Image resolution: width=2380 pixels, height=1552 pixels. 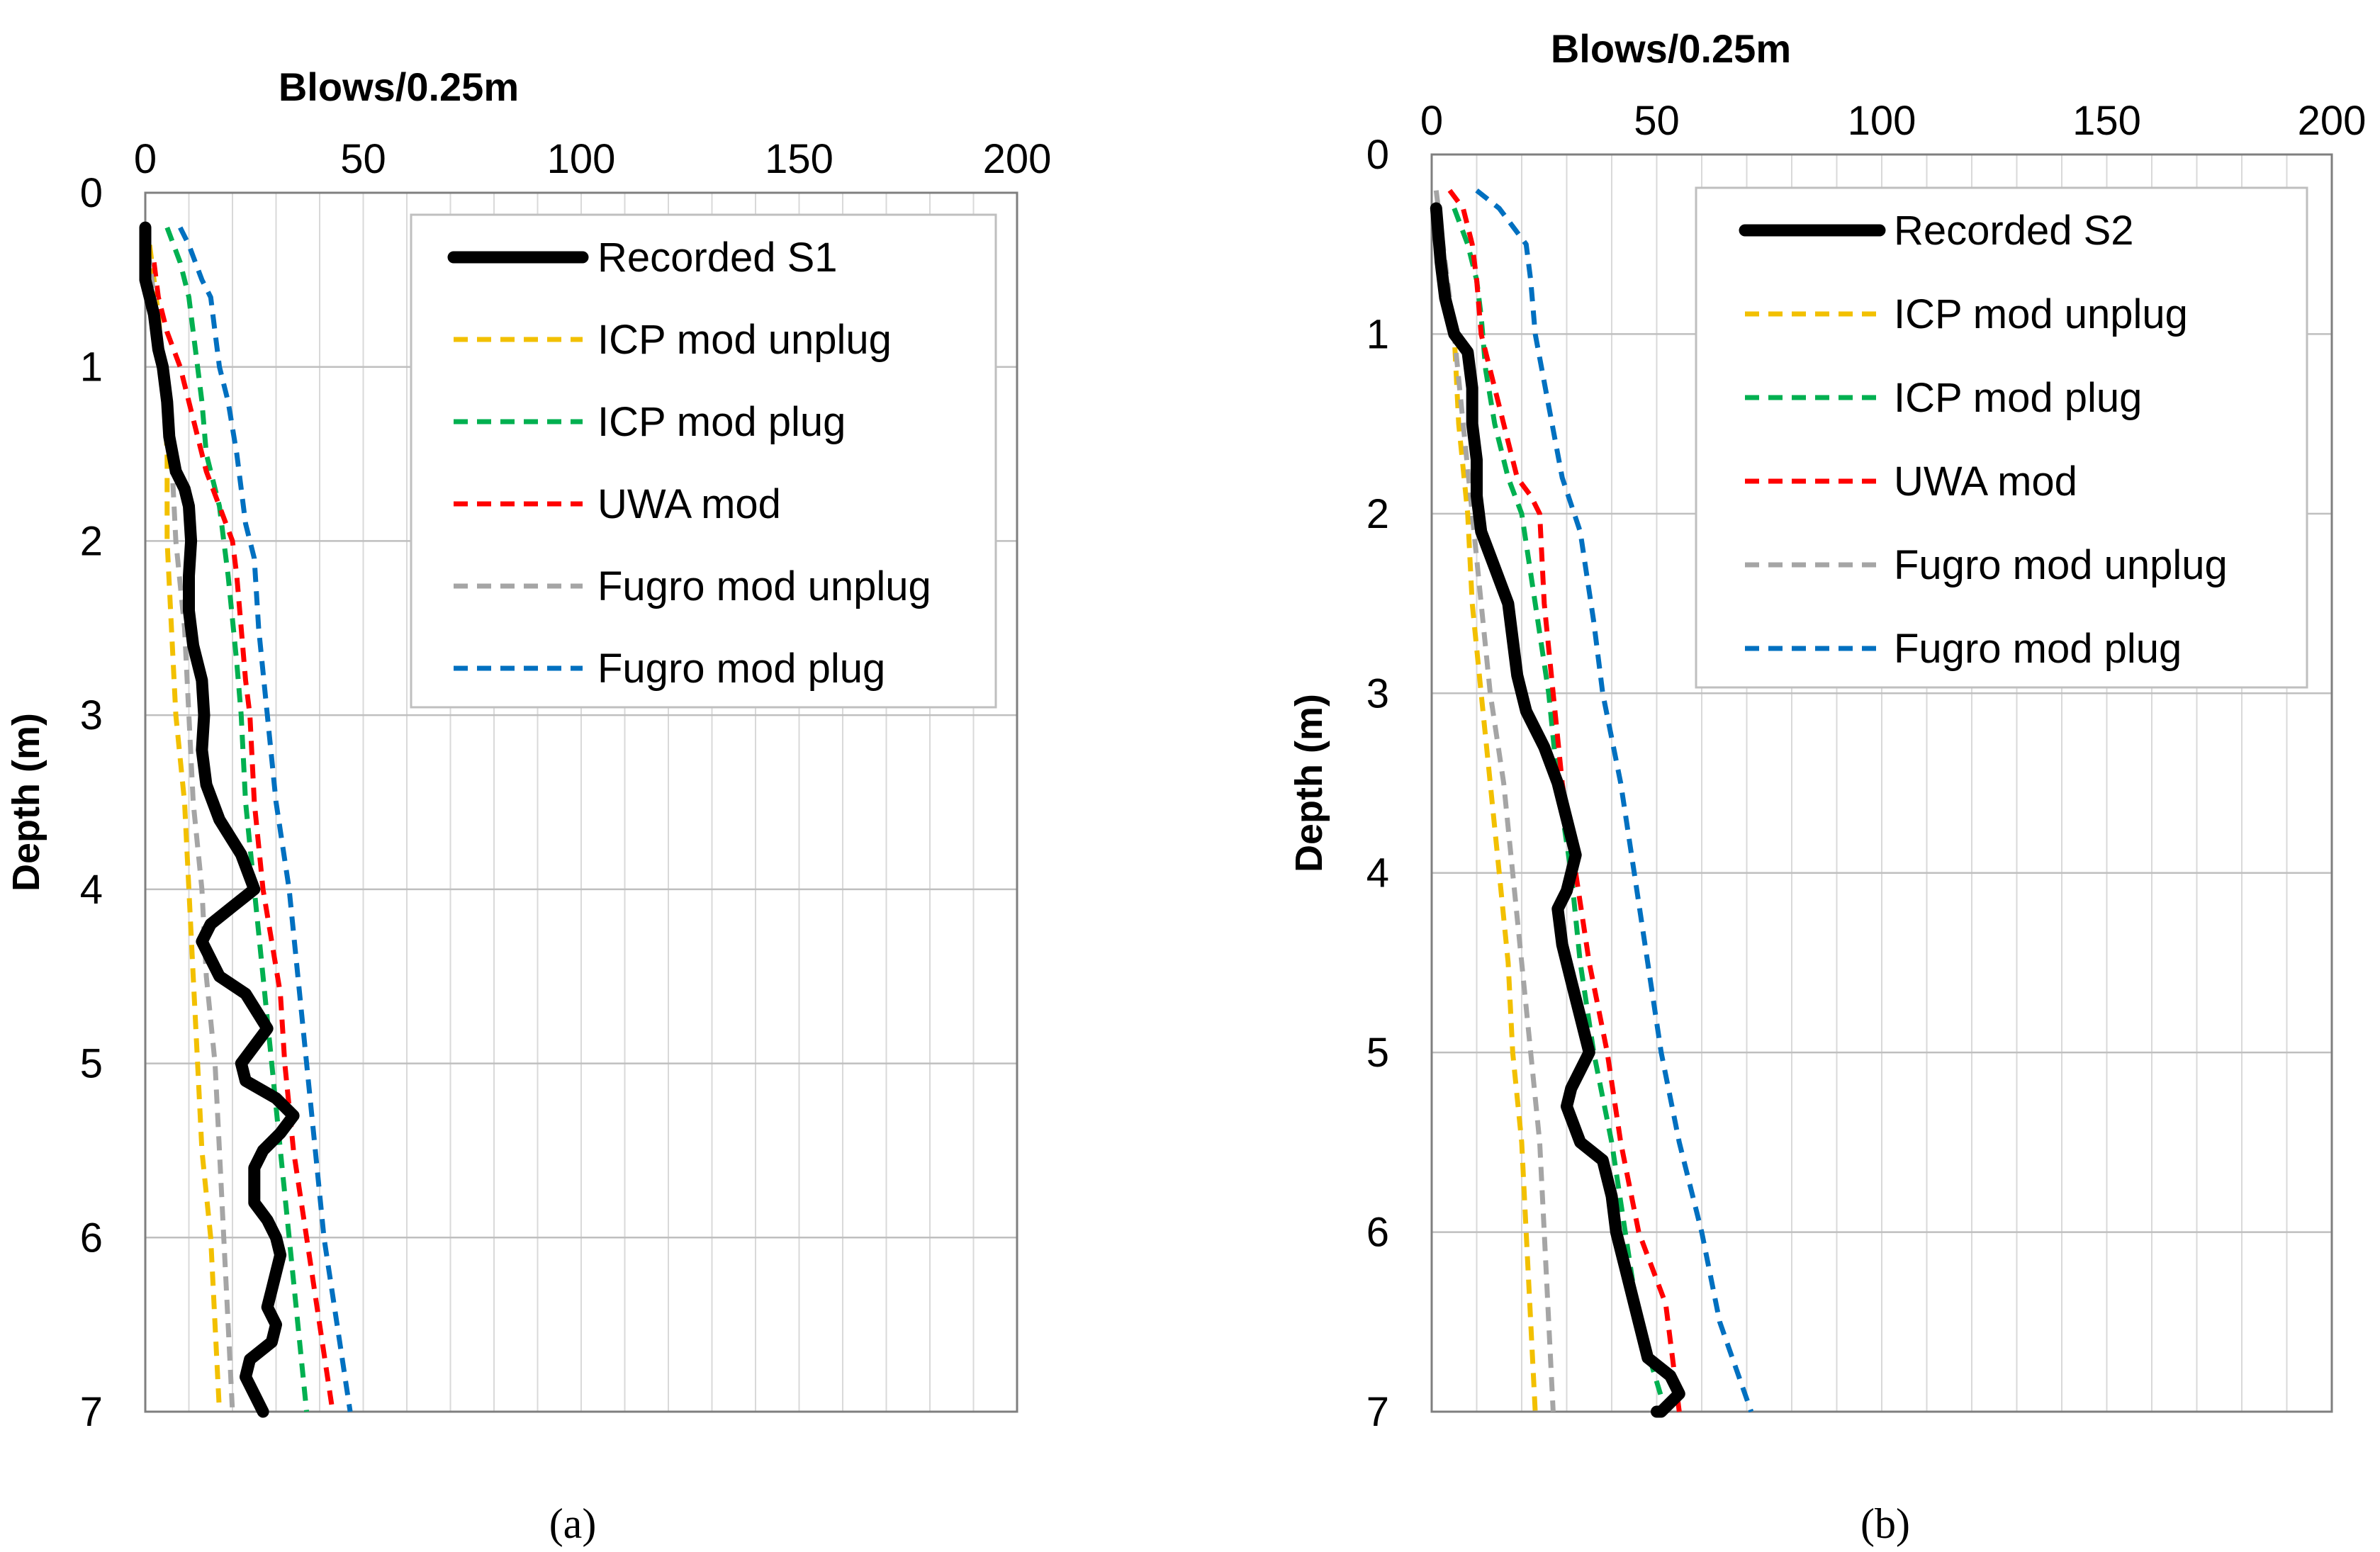 What do you see at coordinates (2014, 231) in the screenshot?
I see `legend-label: Recorded S2` at bounding box center [2014, 231].